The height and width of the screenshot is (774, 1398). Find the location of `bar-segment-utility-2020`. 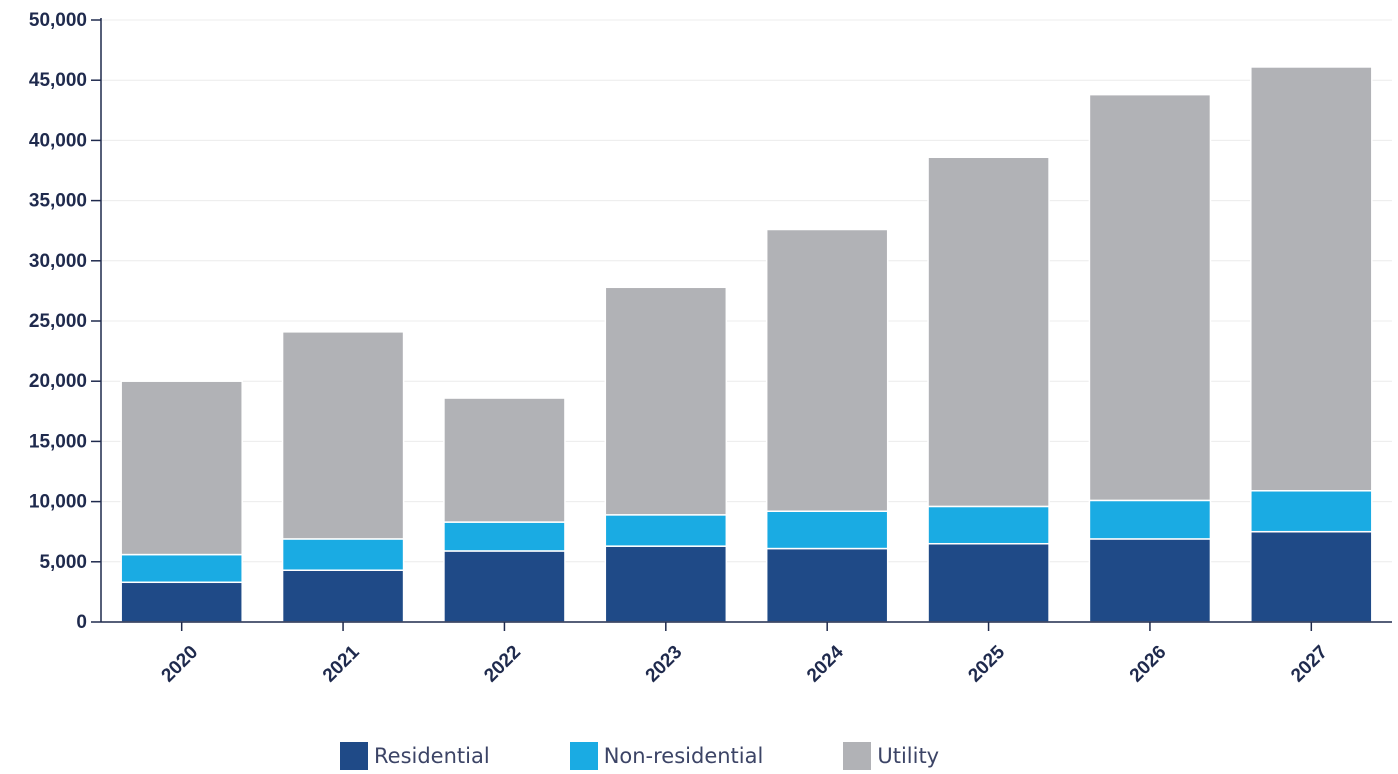

bar-segment-utility-2020 is located at coordinates (181, 468).